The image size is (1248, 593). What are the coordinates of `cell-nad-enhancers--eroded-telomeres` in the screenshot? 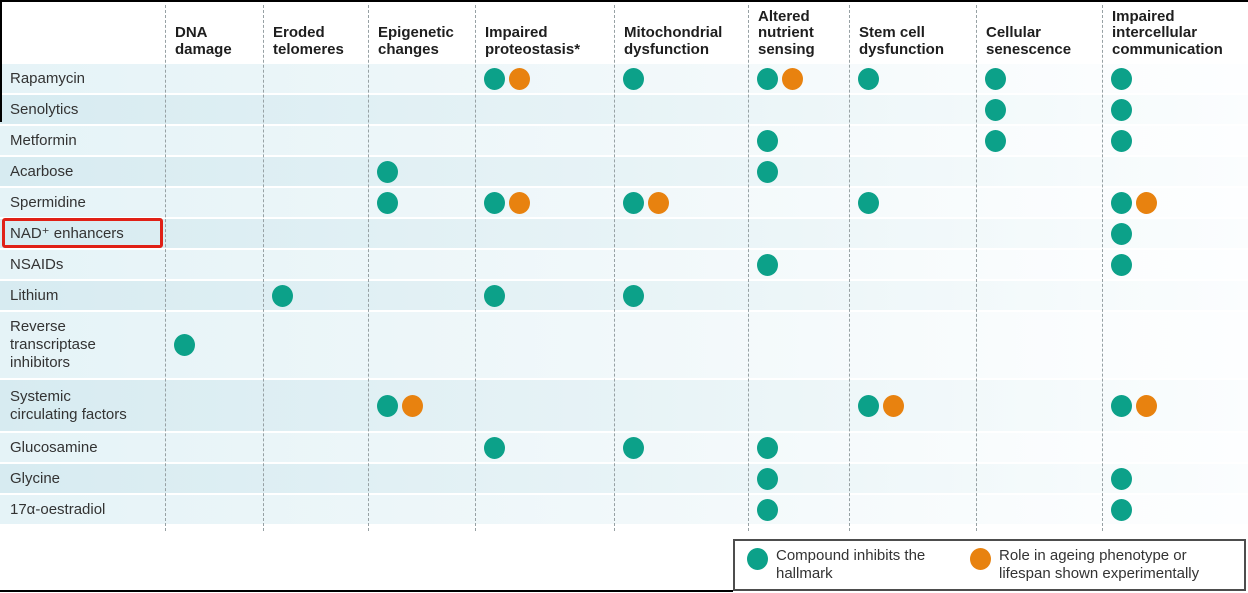 It's located at (316, 233).